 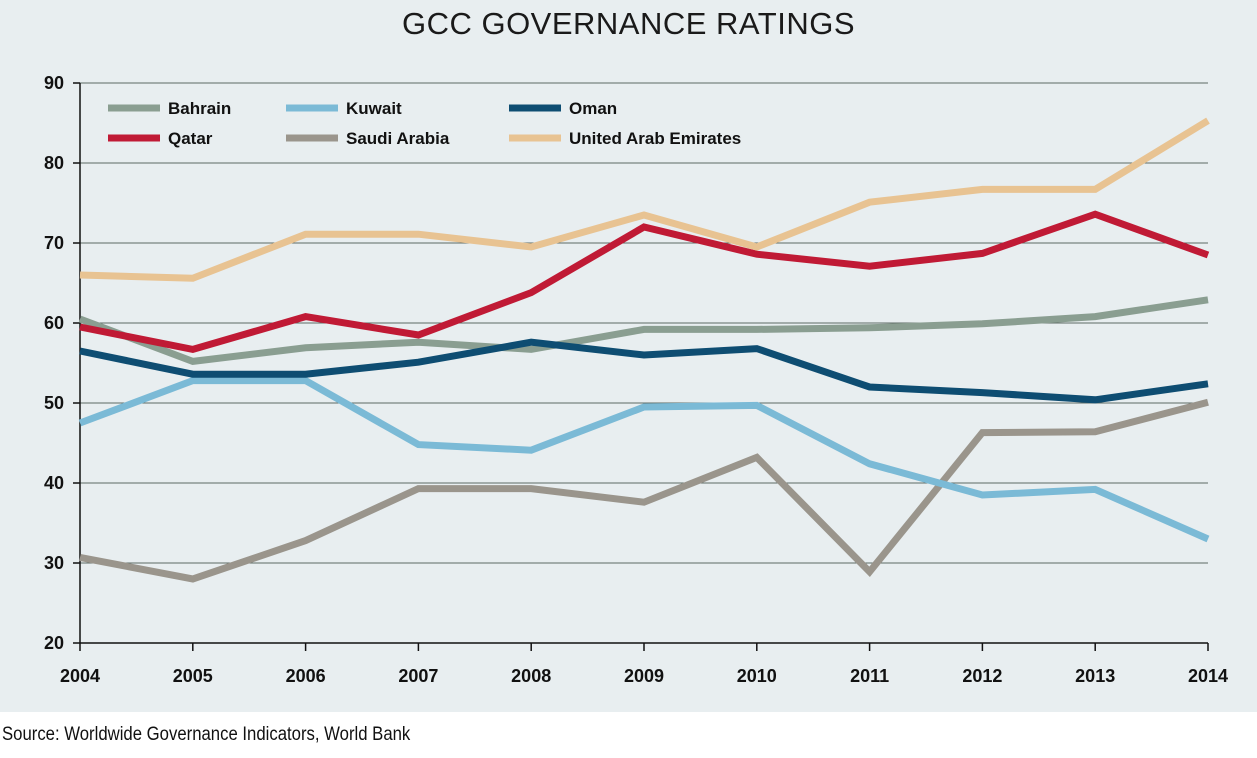 What do you see at coordinates (643, 330) in the screenshot?
I see `series-line-bahrain` at bounding box center [643, 330].